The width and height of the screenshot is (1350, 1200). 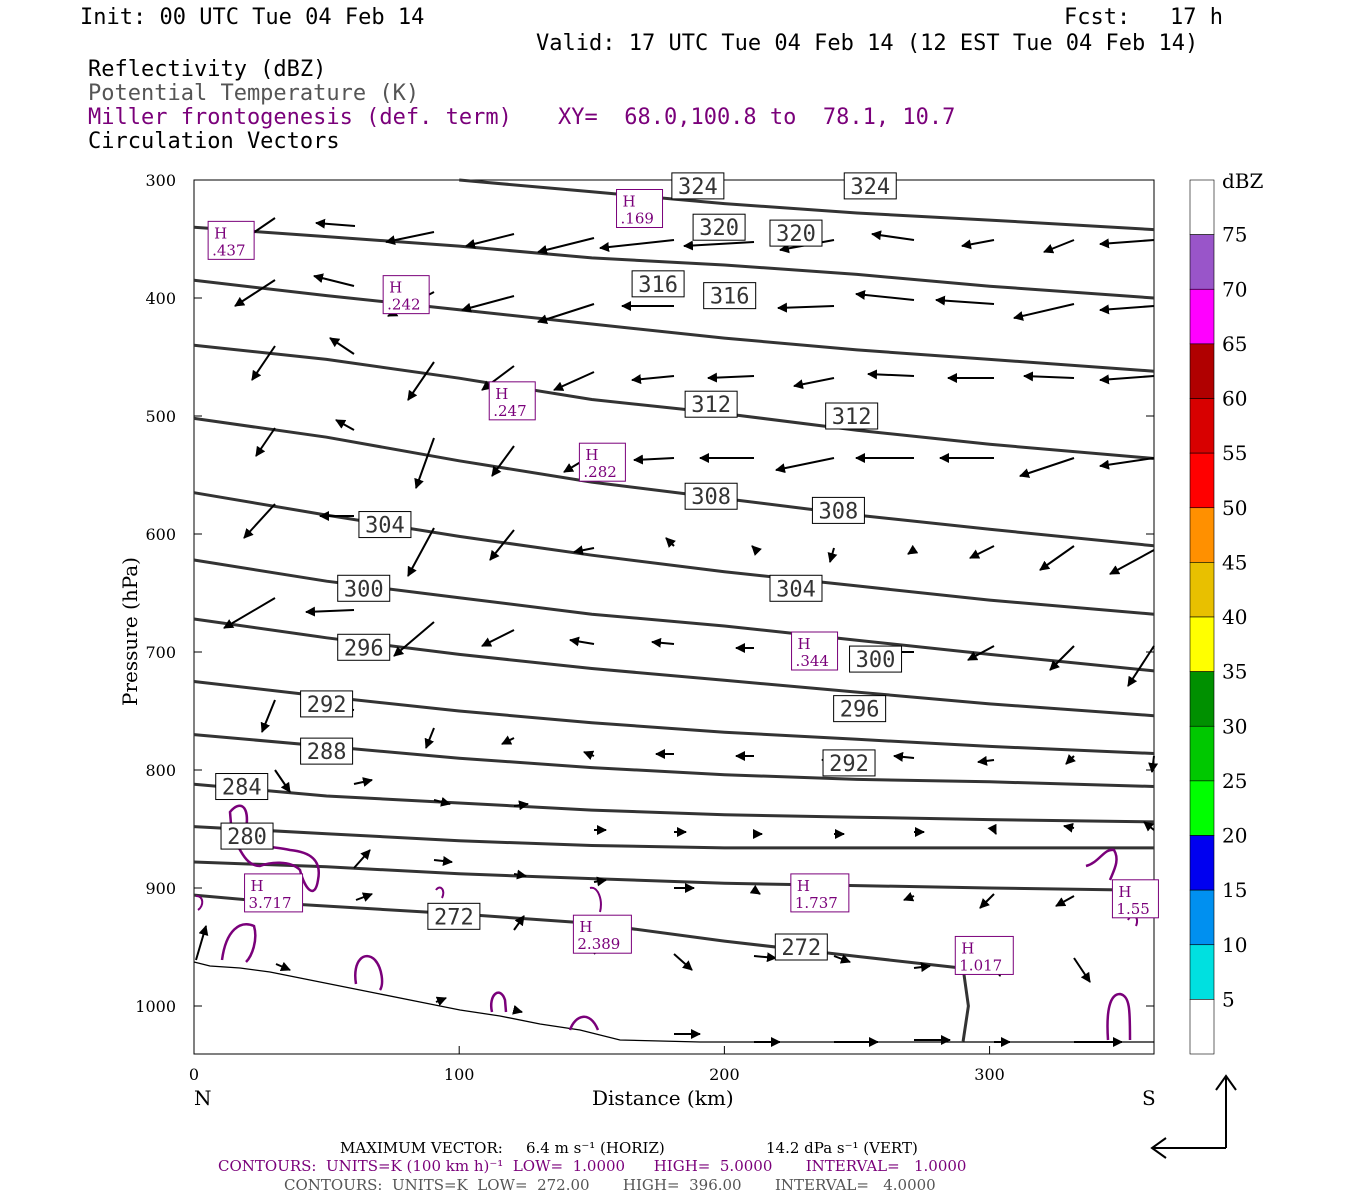 I want to click on colorbar-label: 50, so click(x=1234, y=508).